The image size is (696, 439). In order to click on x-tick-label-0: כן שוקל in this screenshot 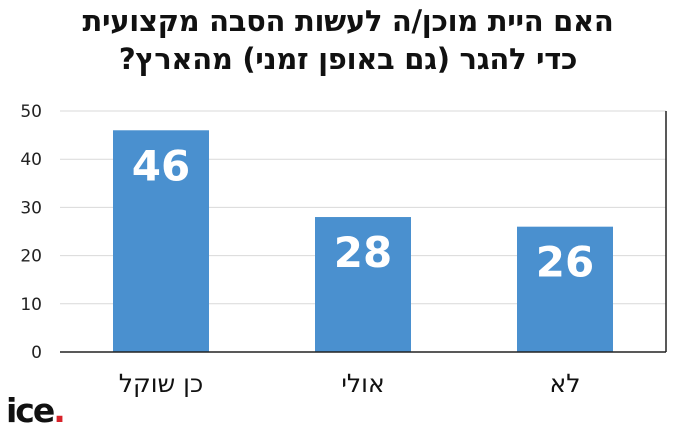, I will do `click(161, 383)`.